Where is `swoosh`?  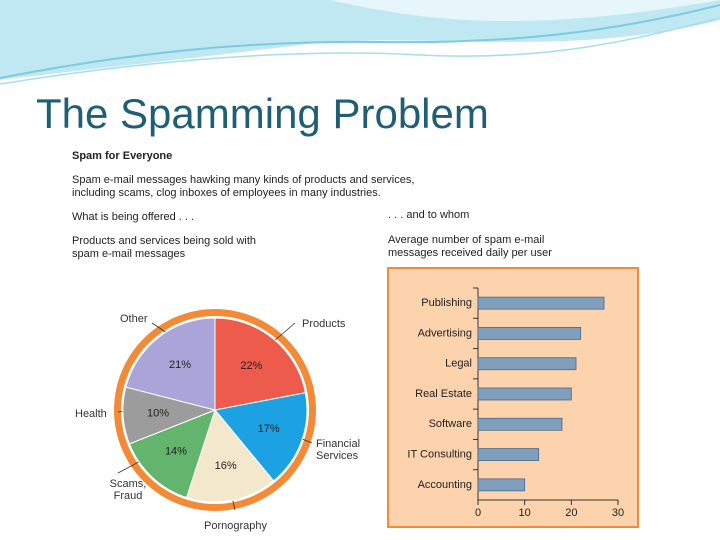 swoosh is located at coordinates (525, 10).